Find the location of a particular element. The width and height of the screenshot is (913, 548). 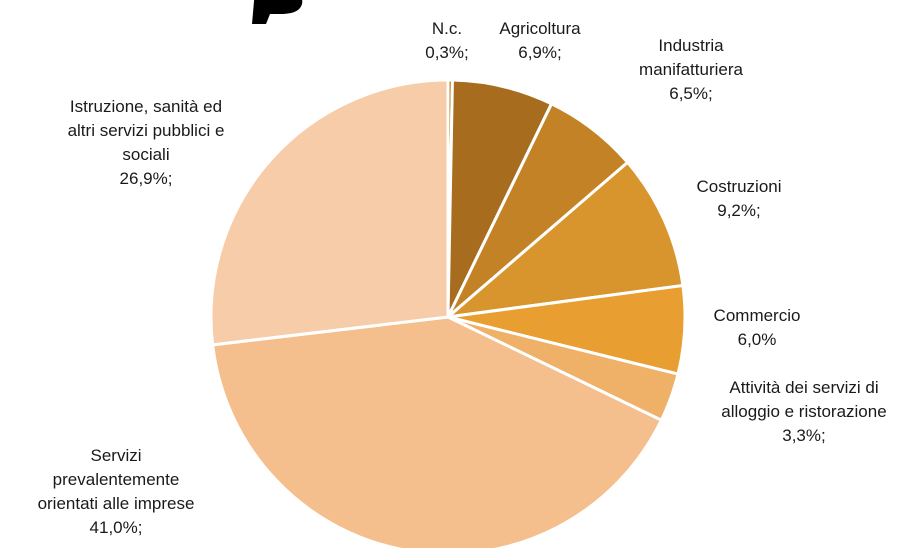

slice-label-line: Attività dei servizi di is located at coordinates (803, 387).